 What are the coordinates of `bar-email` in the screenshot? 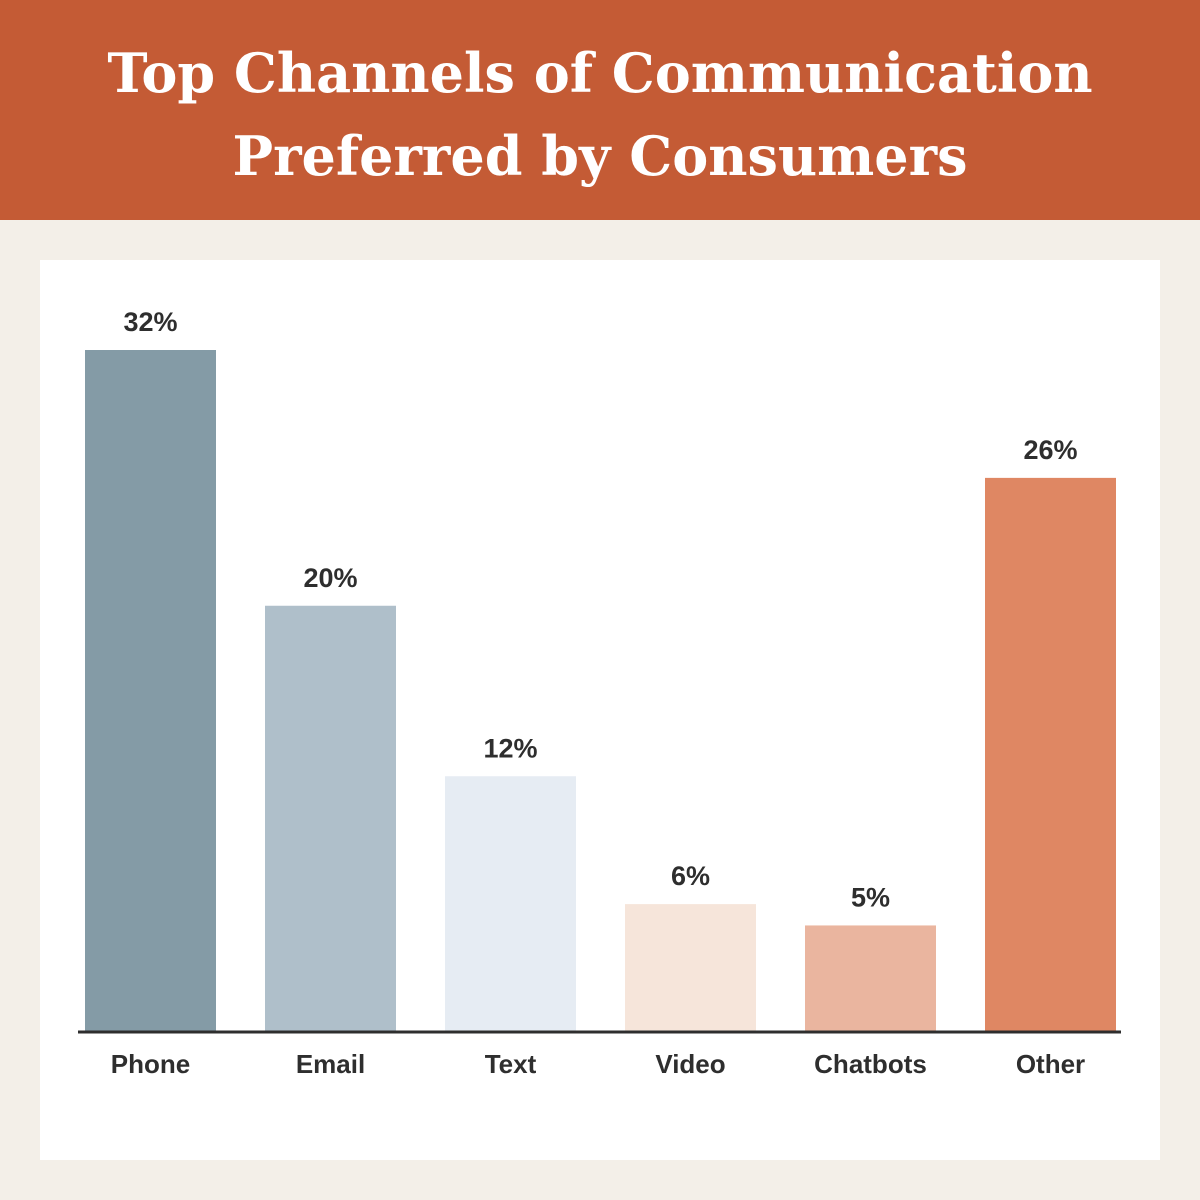 It's located at (330, 818).